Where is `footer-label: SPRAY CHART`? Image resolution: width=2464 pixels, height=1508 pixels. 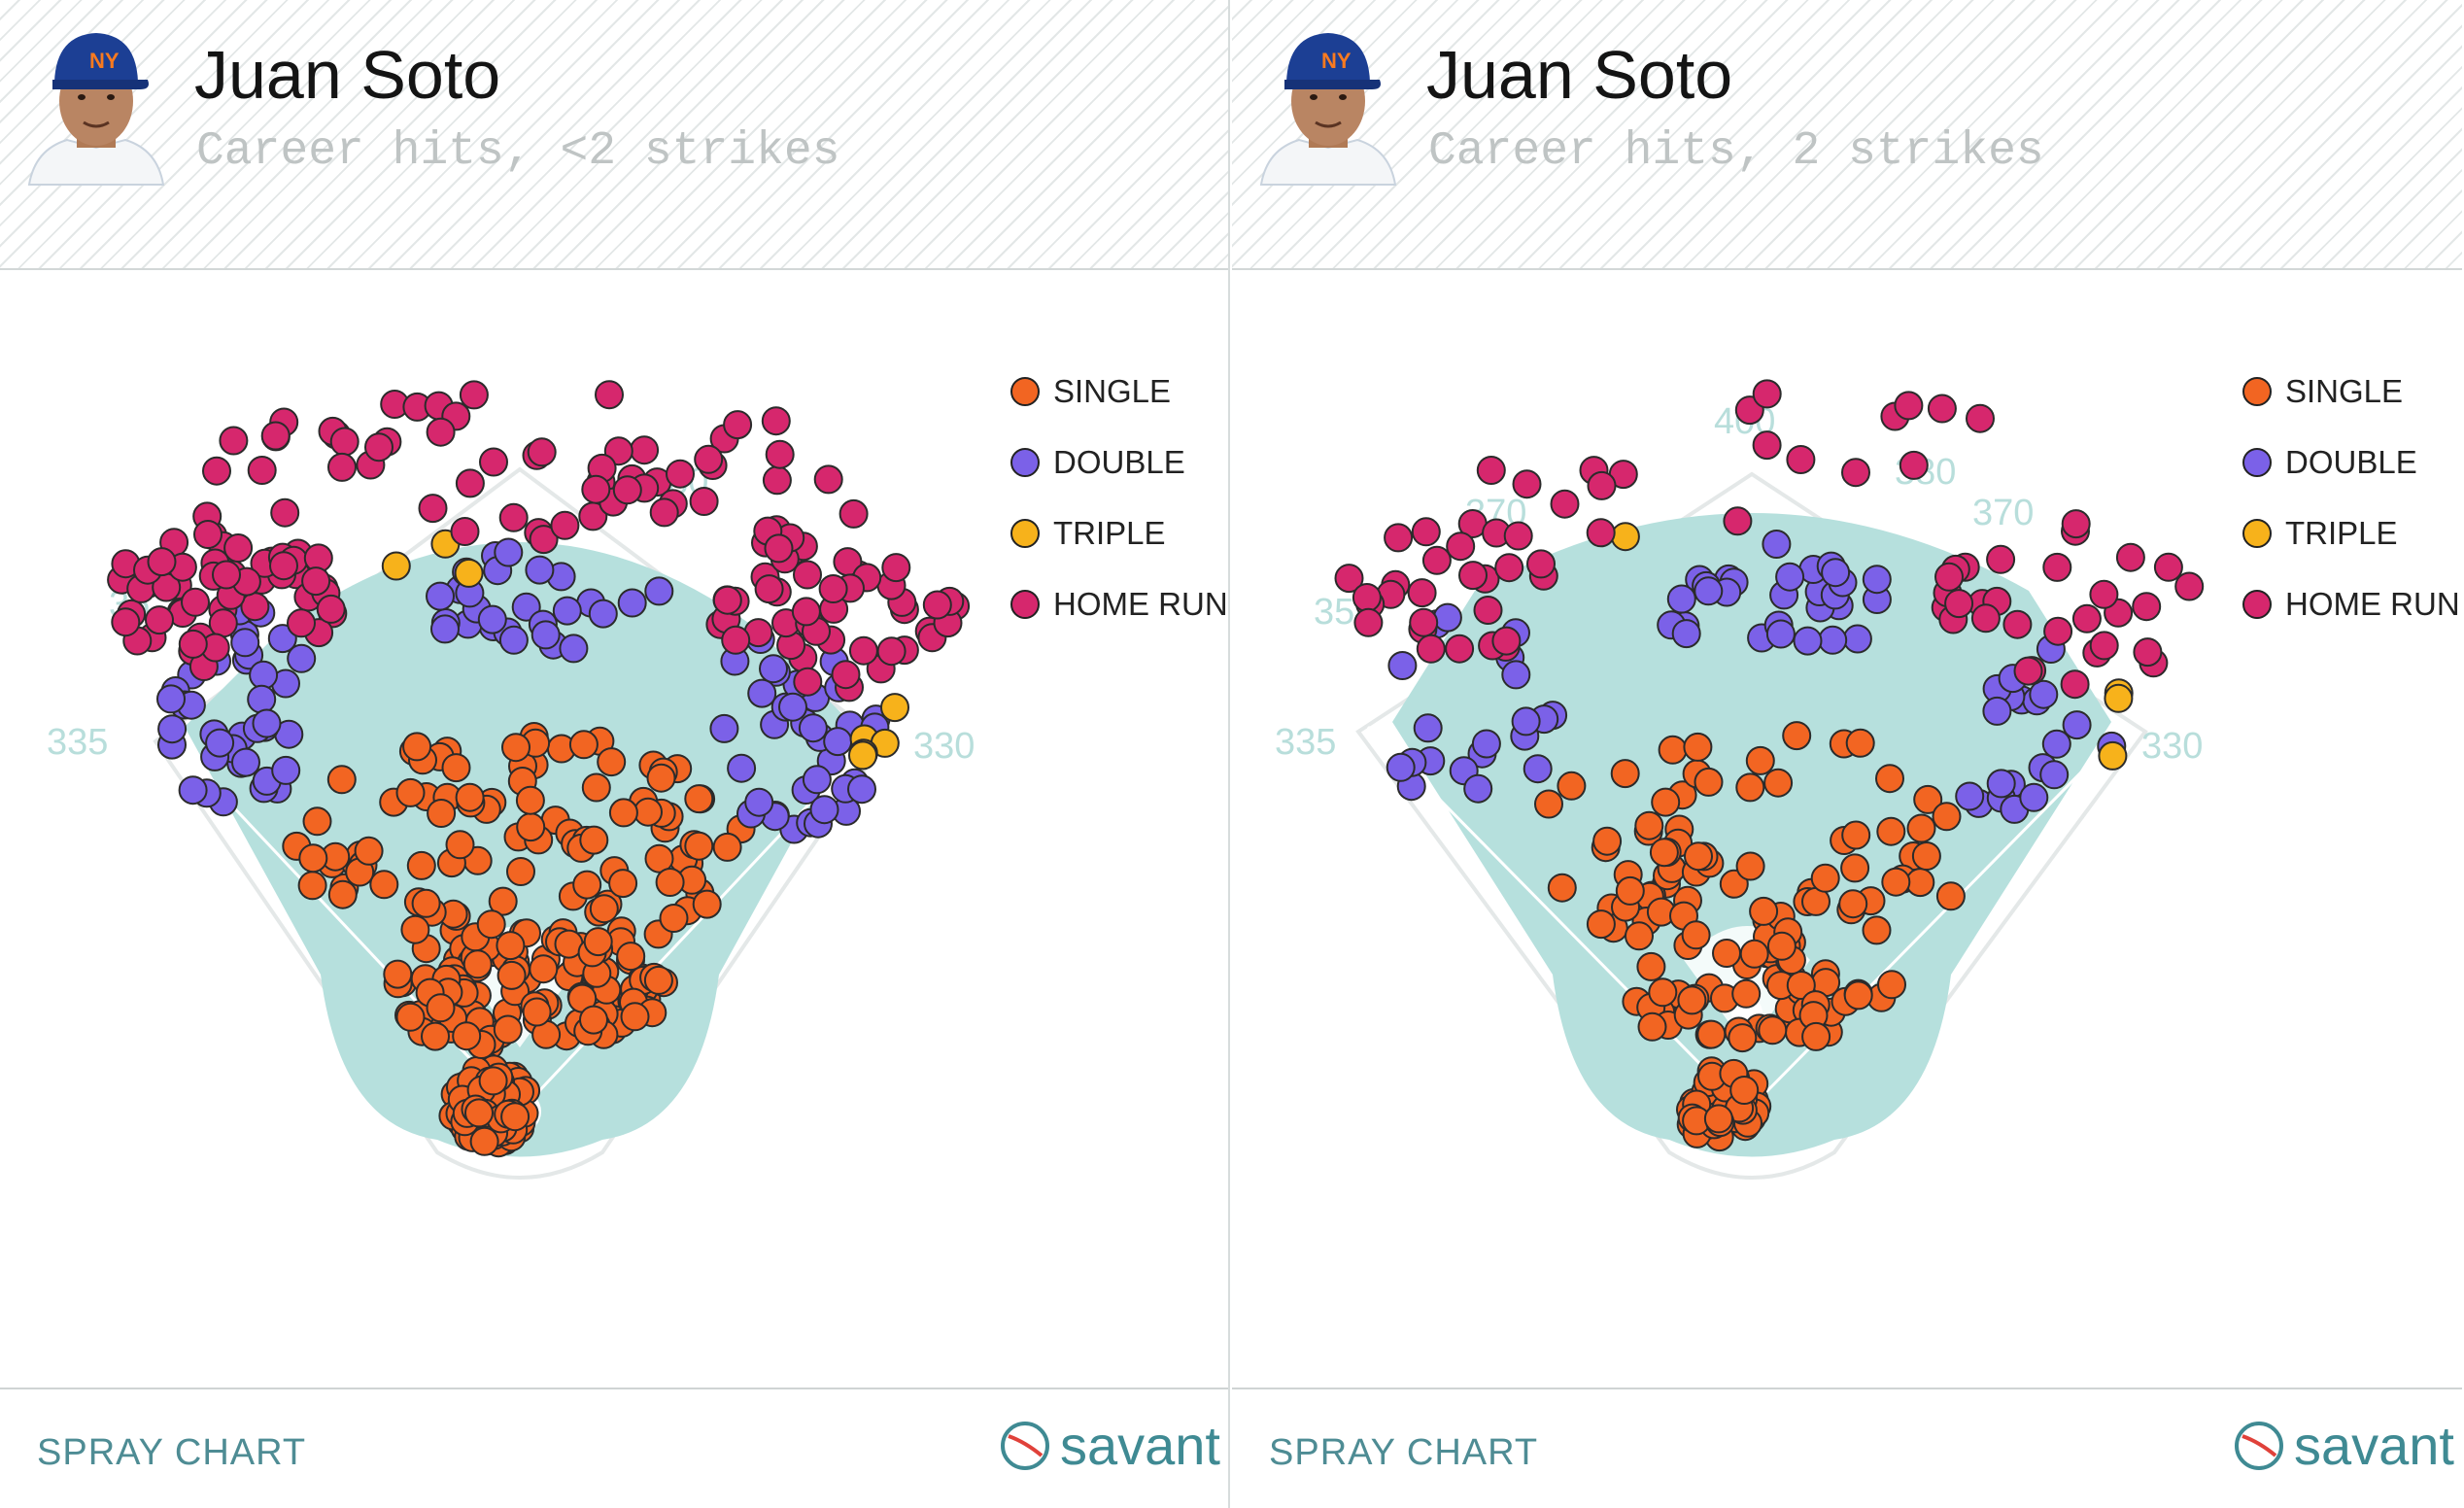 footer-label: SPRAY CHART is located at coordinates (1404, 1452).